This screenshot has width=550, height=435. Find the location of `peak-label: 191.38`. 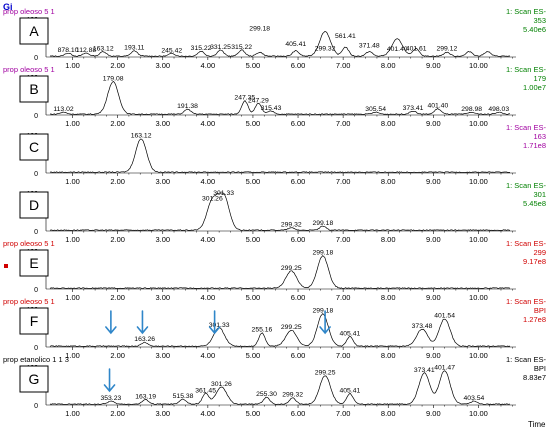

peak-label: 191.38 is located at coordinates (187, 106).